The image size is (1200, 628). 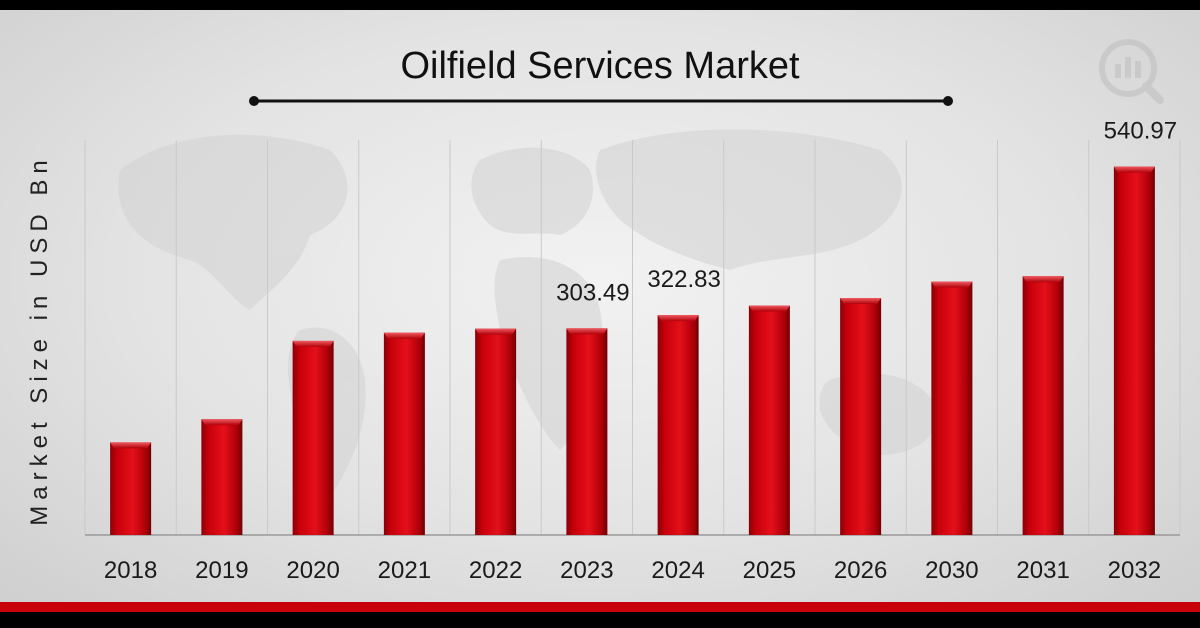 I want to click on bar-2024, so click(x=678, y=425).